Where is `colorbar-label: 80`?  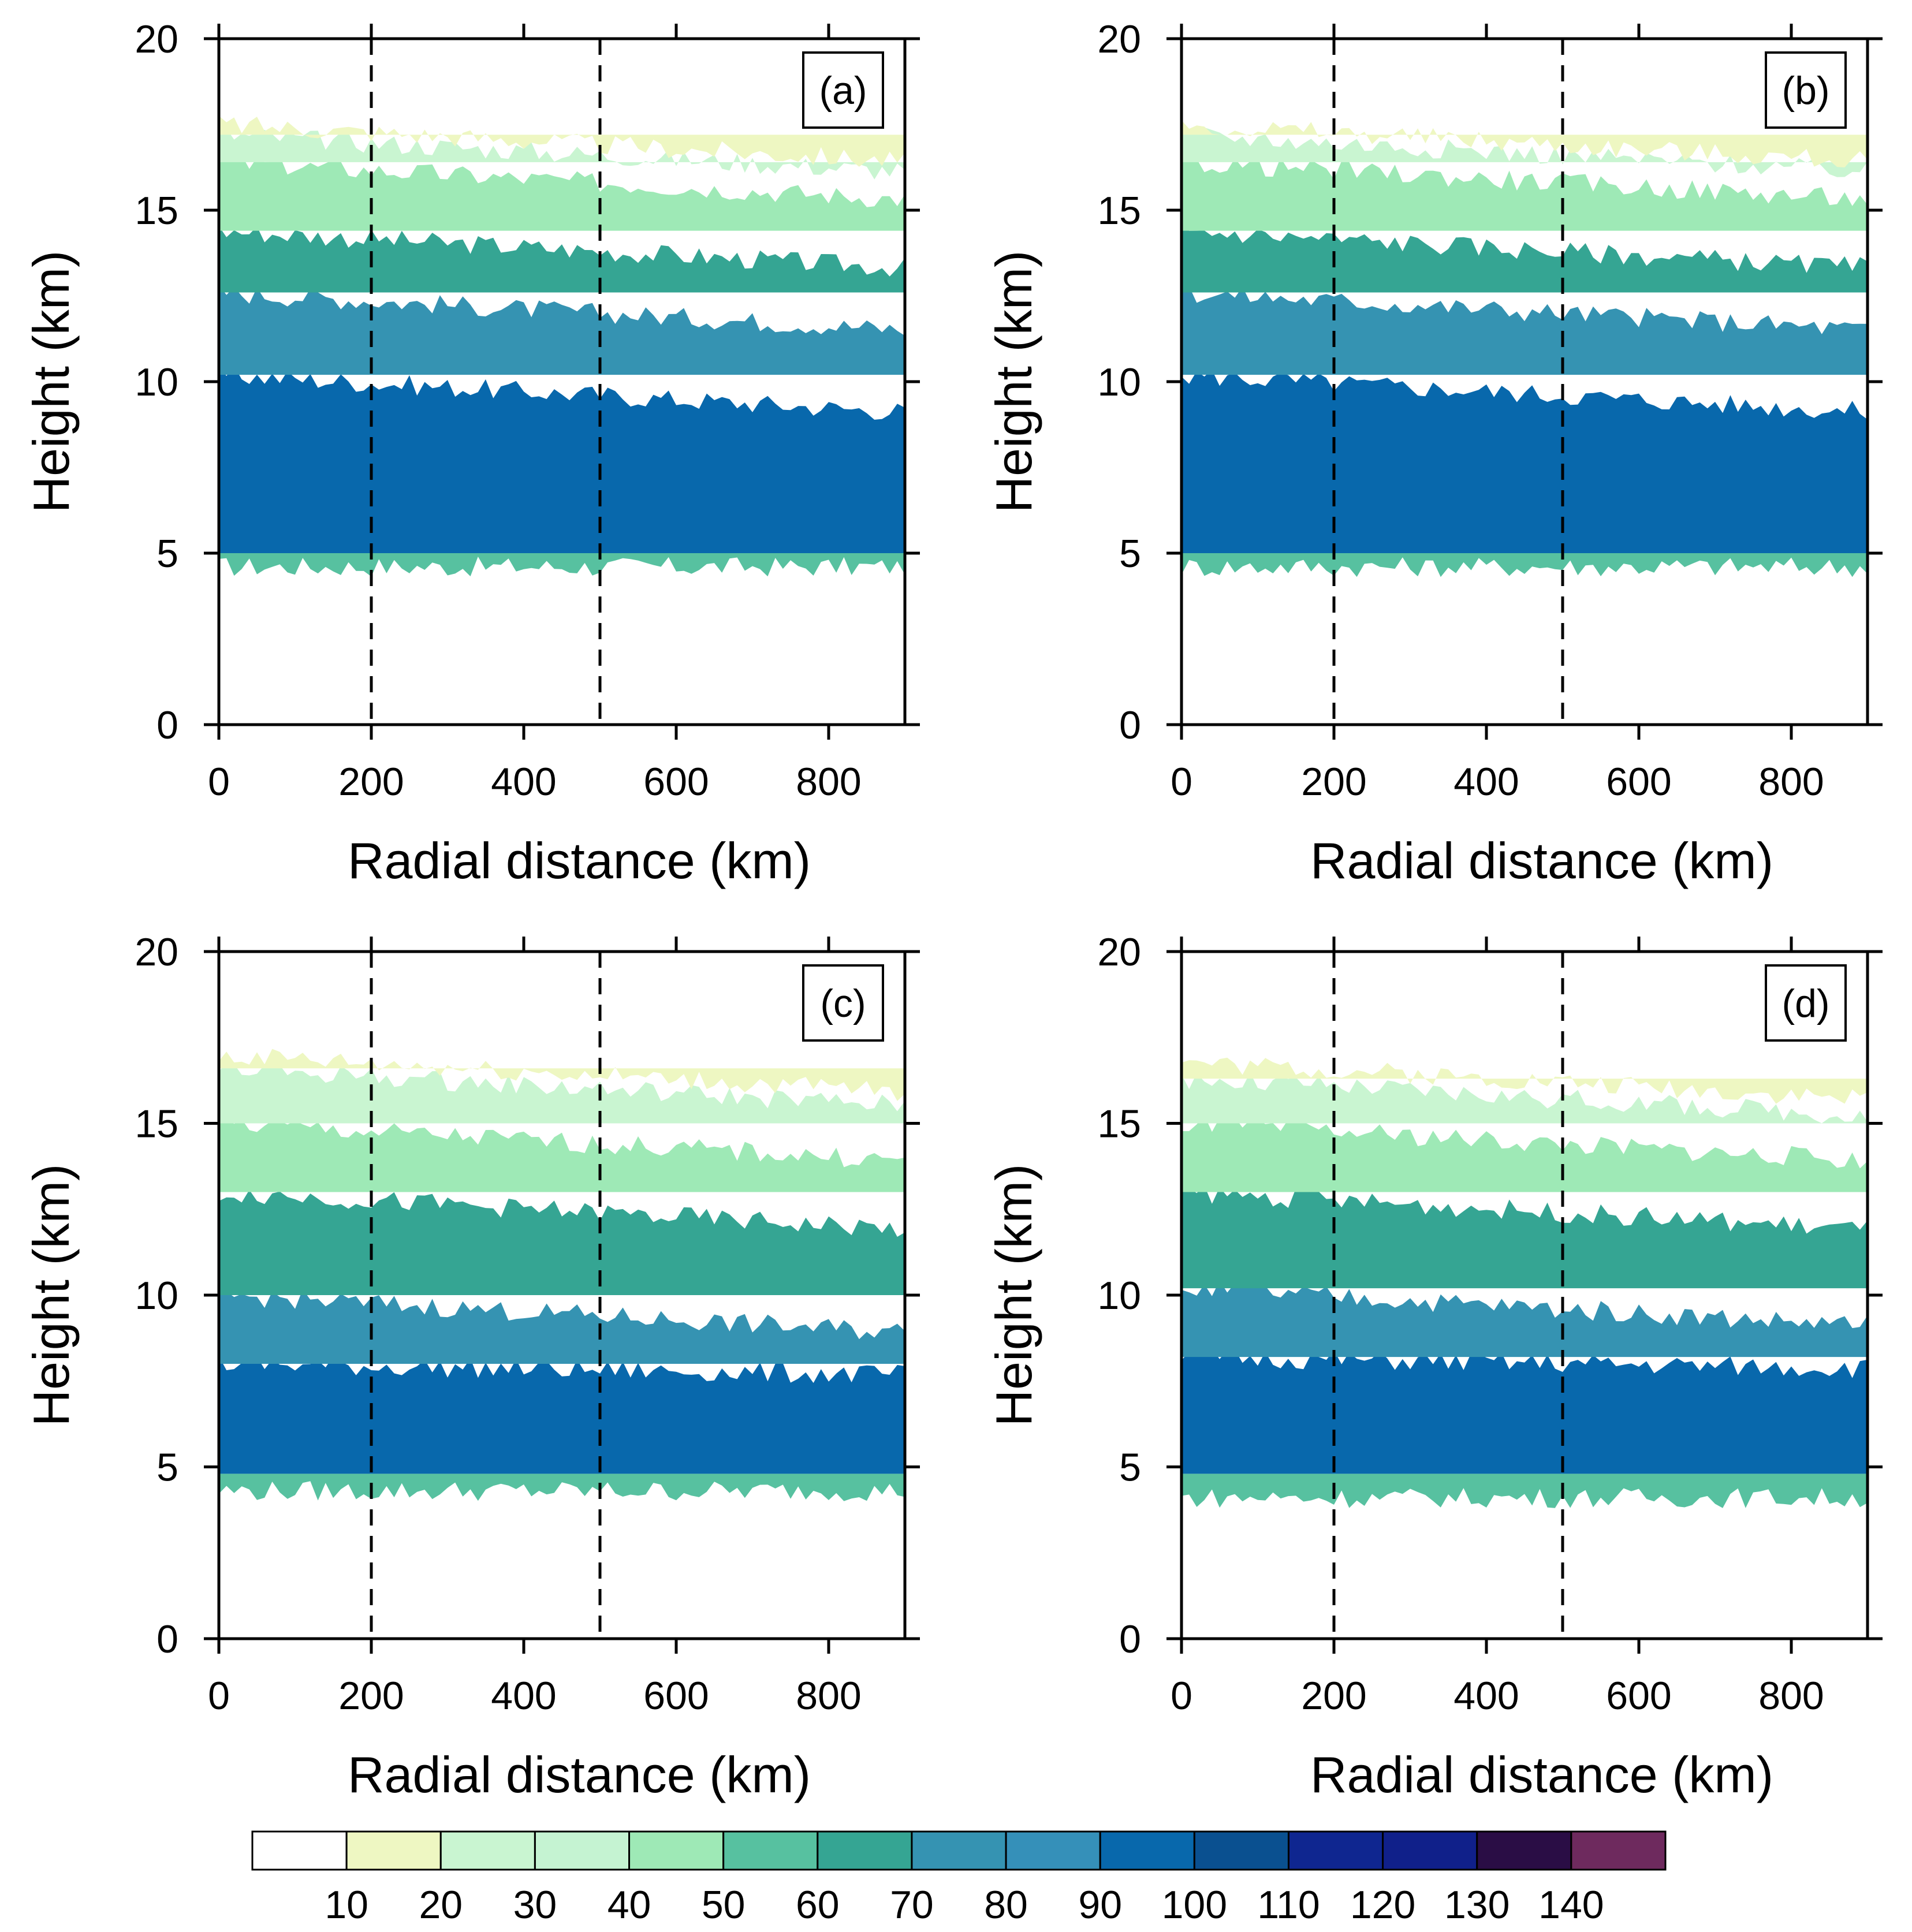
colorbar-label: 80 is located at coordinates (1006, 1905).